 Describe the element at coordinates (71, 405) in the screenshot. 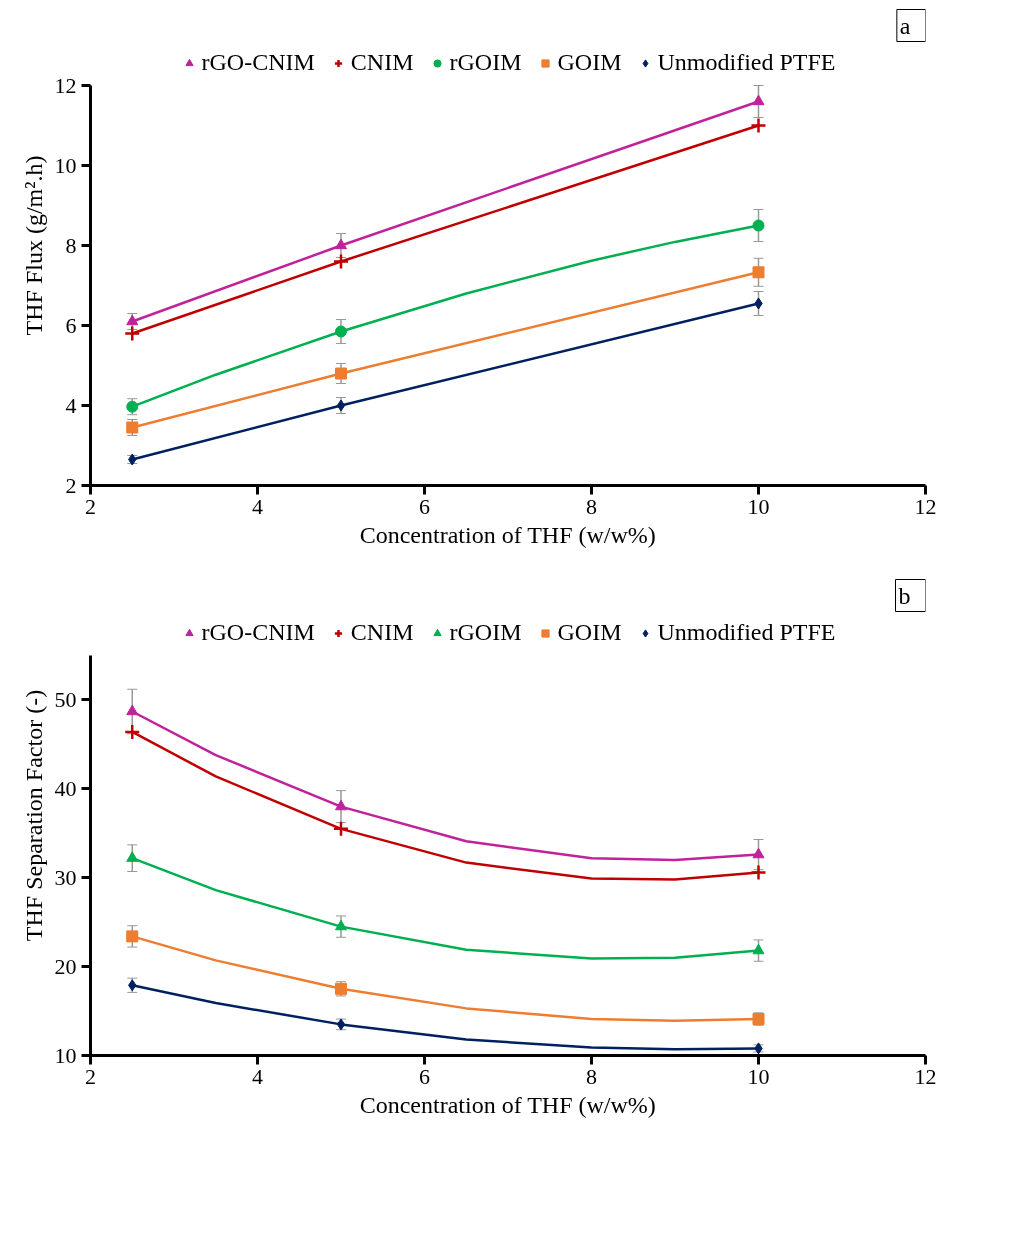

I see `y-tick-label: 4` at that location.